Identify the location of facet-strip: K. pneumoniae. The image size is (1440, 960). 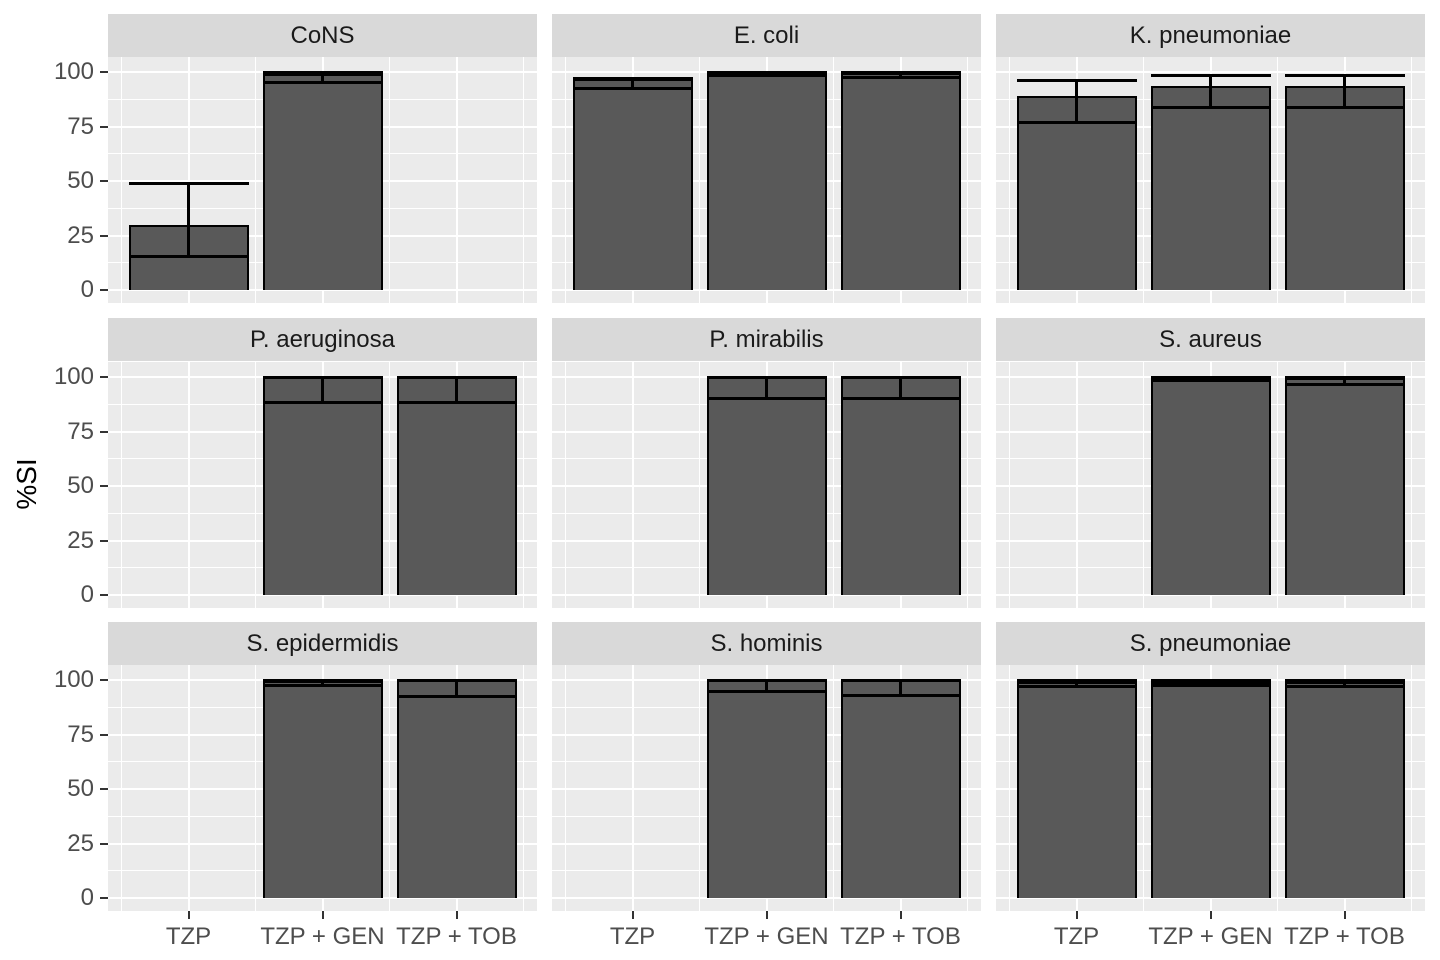
(1210, 35).